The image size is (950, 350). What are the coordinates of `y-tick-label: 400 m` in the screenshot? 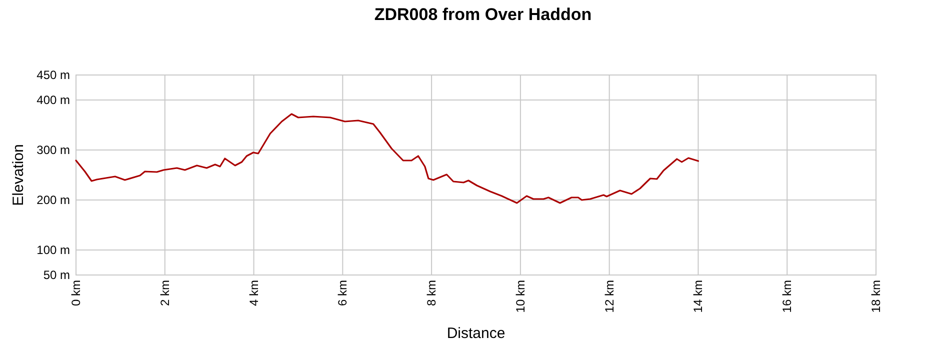 It's located at (53, 100).